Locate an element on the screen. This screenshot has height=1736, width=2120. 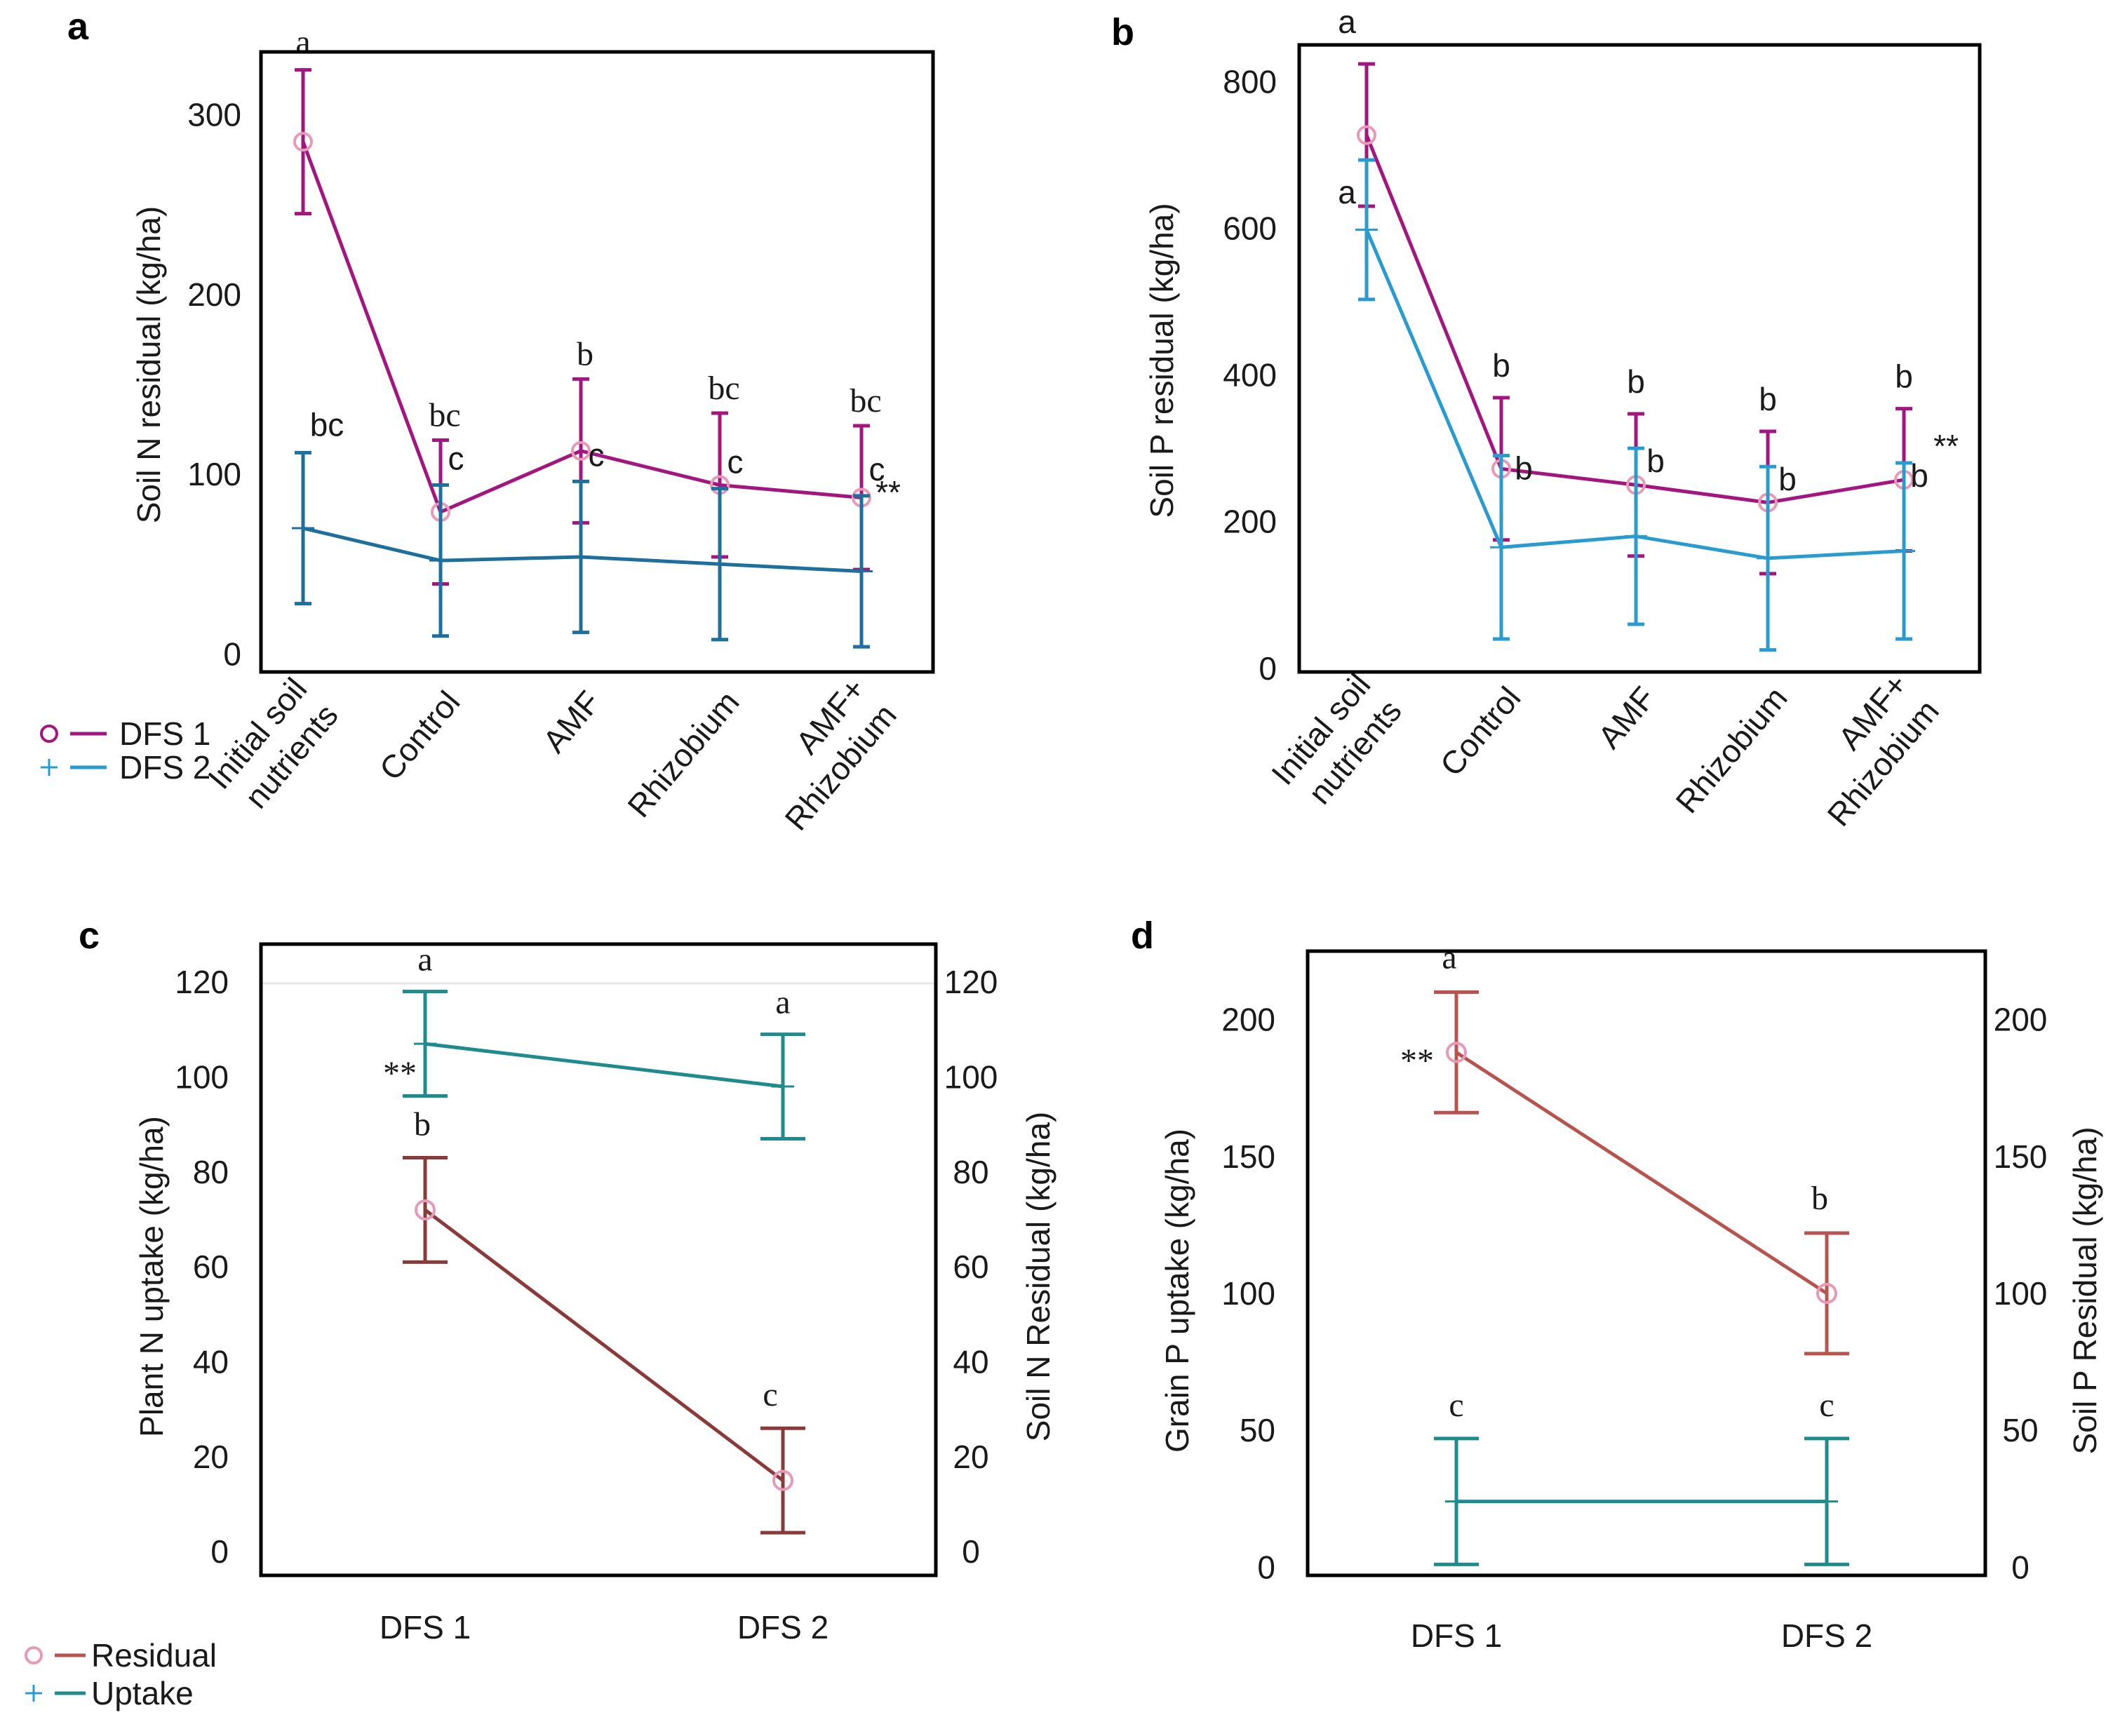
y2-tick-label: 50 is located at coordinates (2020, 1430).